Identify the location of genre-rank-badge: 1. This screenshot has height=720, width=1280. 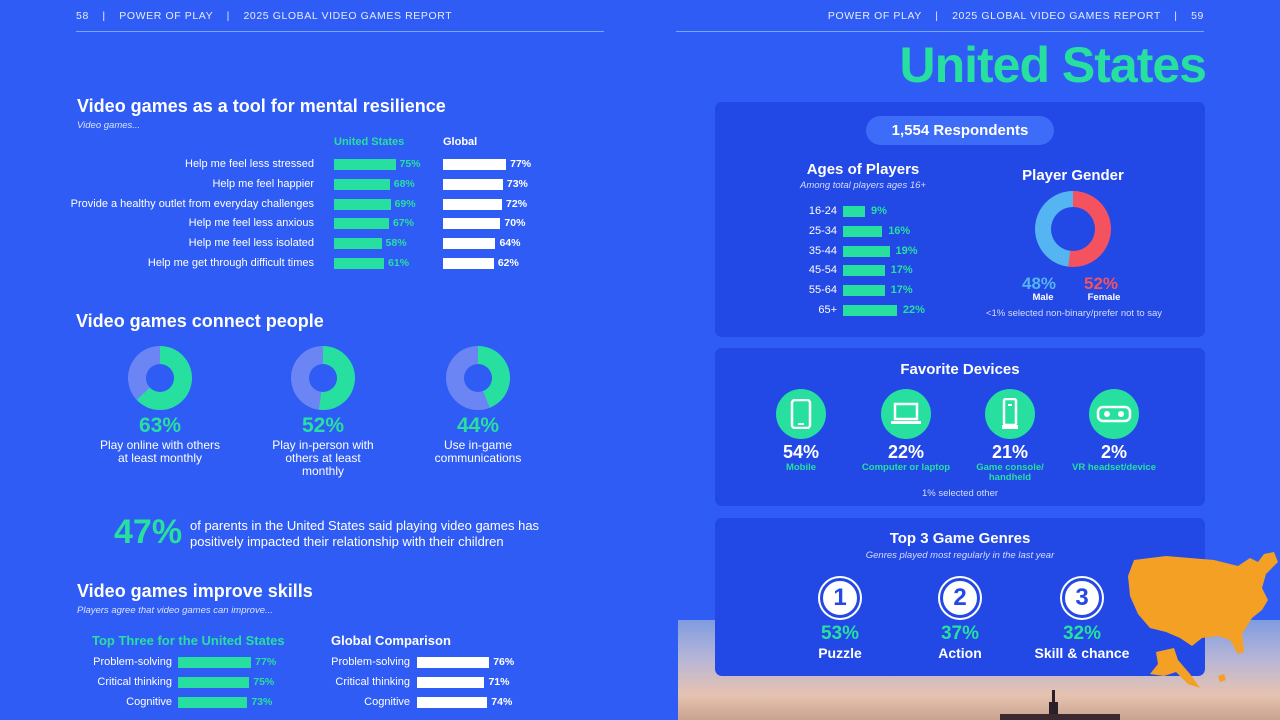
(840, 598).